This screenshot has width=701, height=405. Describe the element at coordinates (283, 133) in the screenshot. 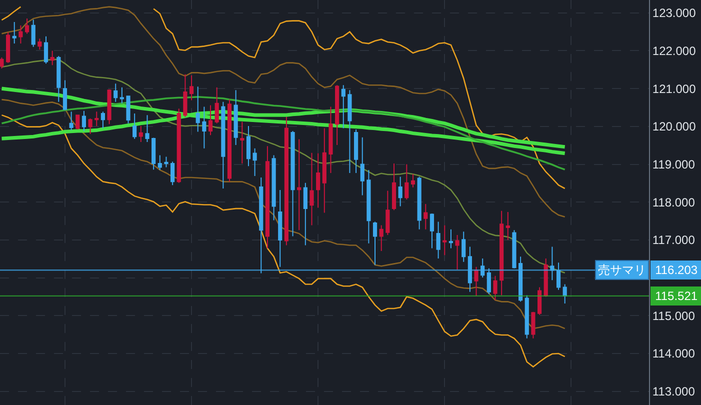

I see `line-series` at that location.